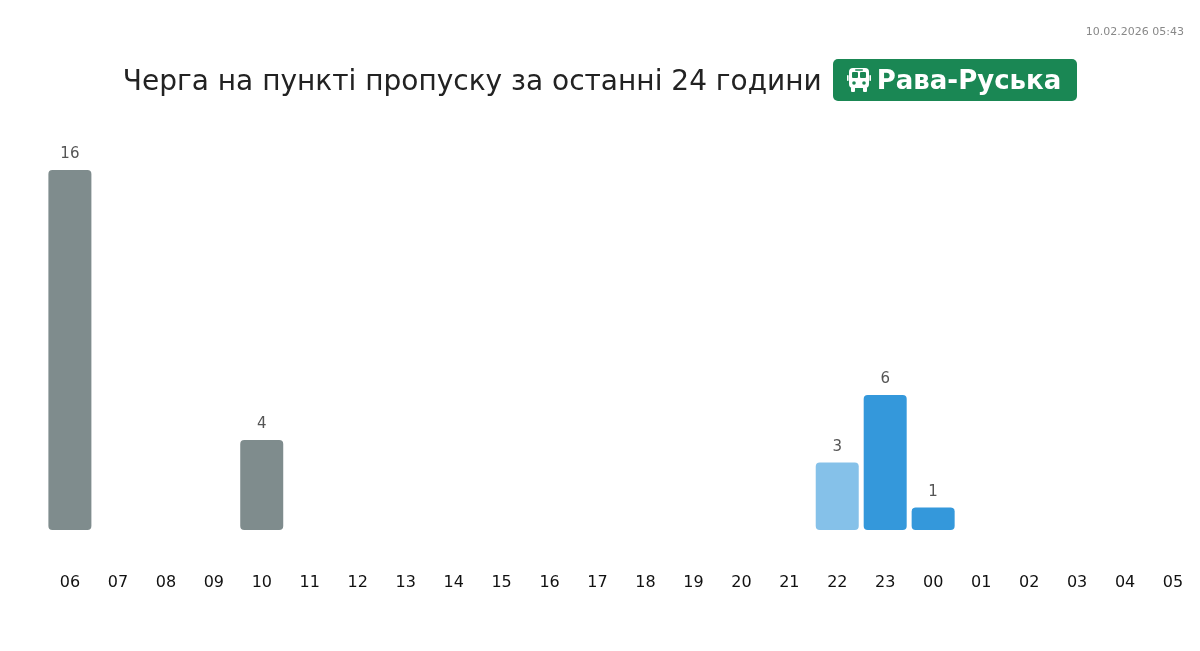  Describe the element at coordinates (357, 582) in the screenshot. I see `x-tick-label: 12` at that location.